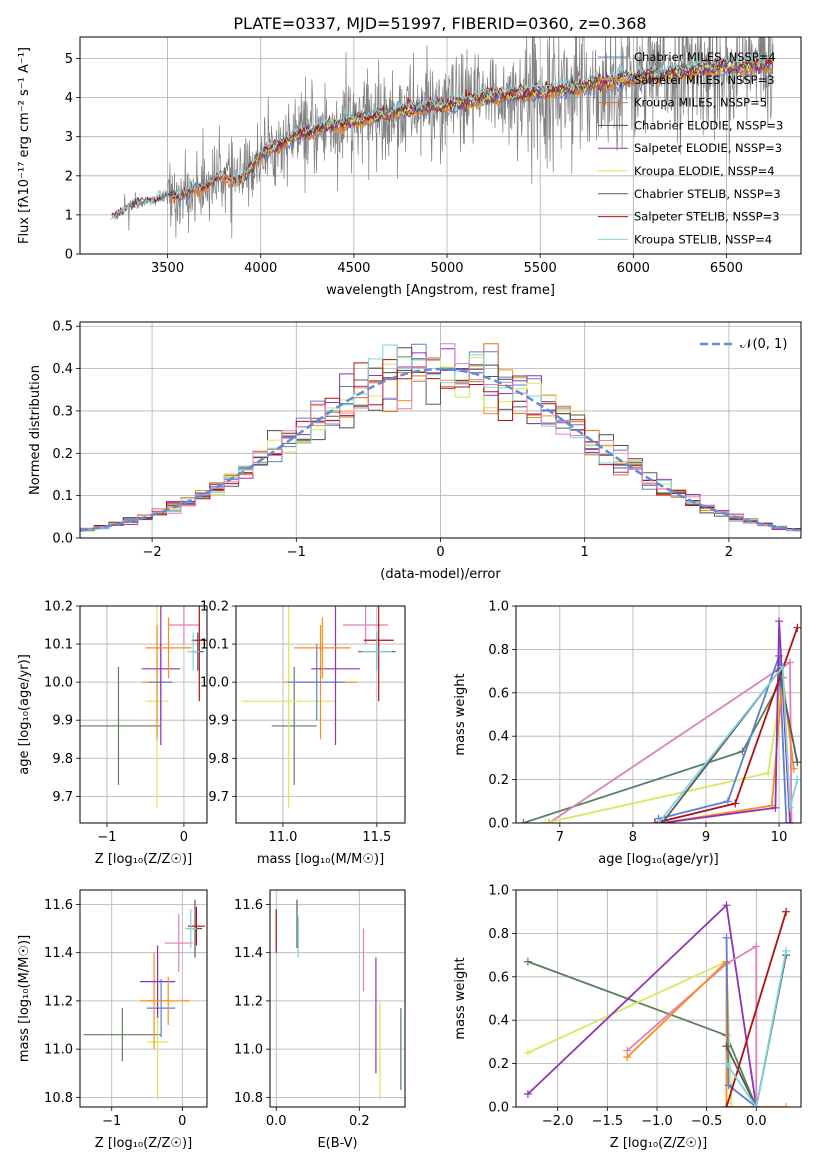  I want to click on y-tick-label: 11.6, so click(58, 905).